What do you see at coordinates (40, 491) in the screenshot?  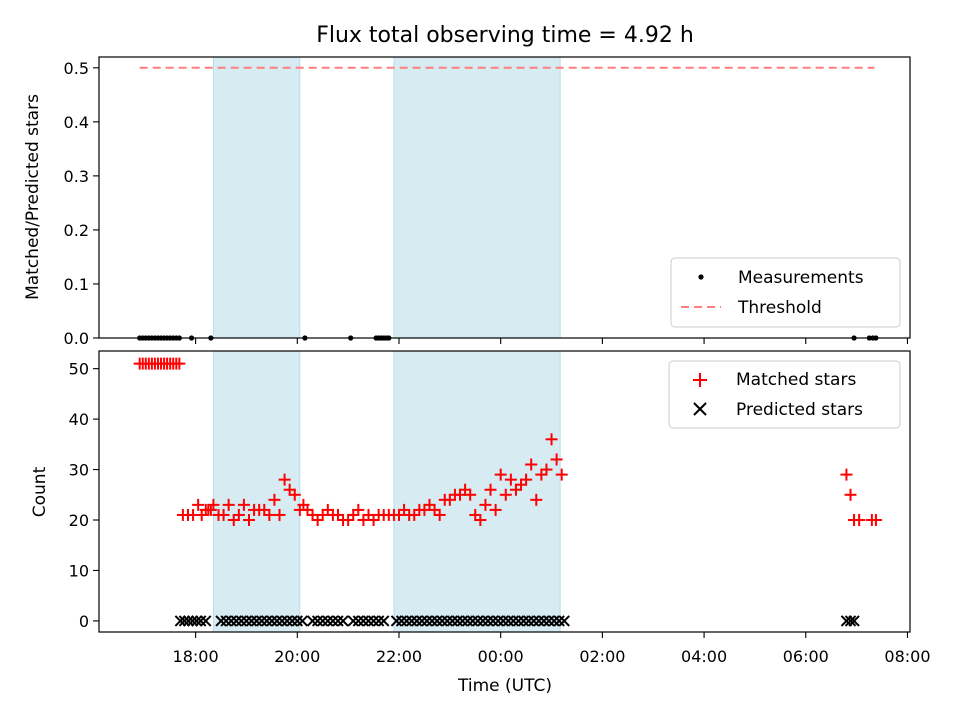 I see `count-panel-ylabel: Count` at bounding box center [40, 491].